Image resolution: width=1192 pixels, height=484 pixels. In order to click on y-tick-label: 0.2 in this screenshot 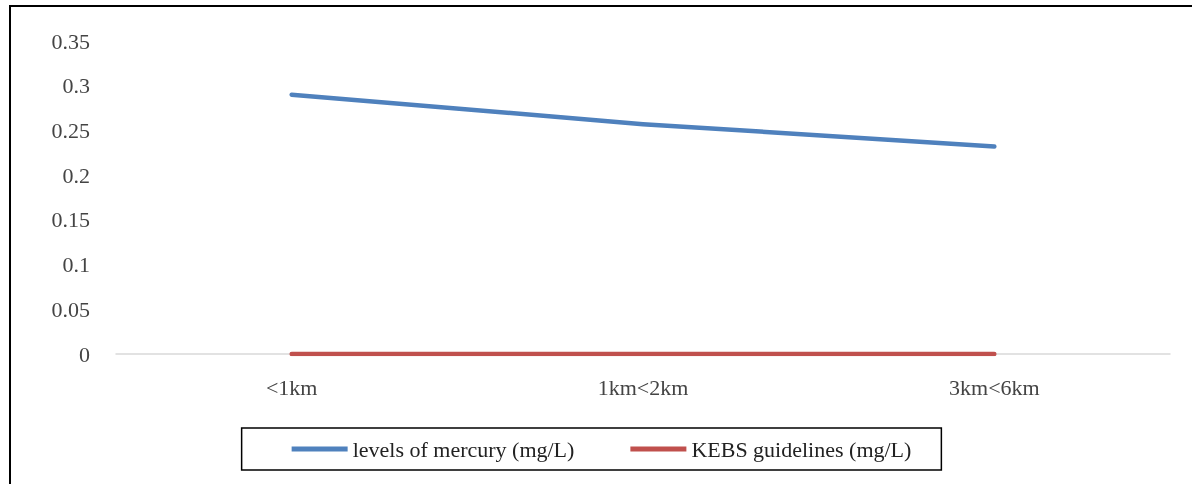, I will do `click(76, 175)`.